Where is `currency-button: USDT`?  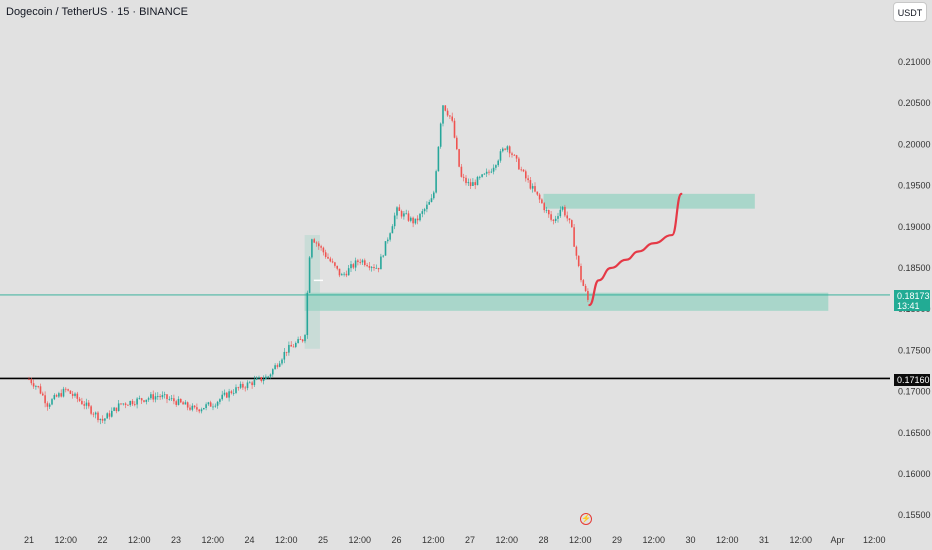
currency-button: USDT is located at coordinates (910, 12).